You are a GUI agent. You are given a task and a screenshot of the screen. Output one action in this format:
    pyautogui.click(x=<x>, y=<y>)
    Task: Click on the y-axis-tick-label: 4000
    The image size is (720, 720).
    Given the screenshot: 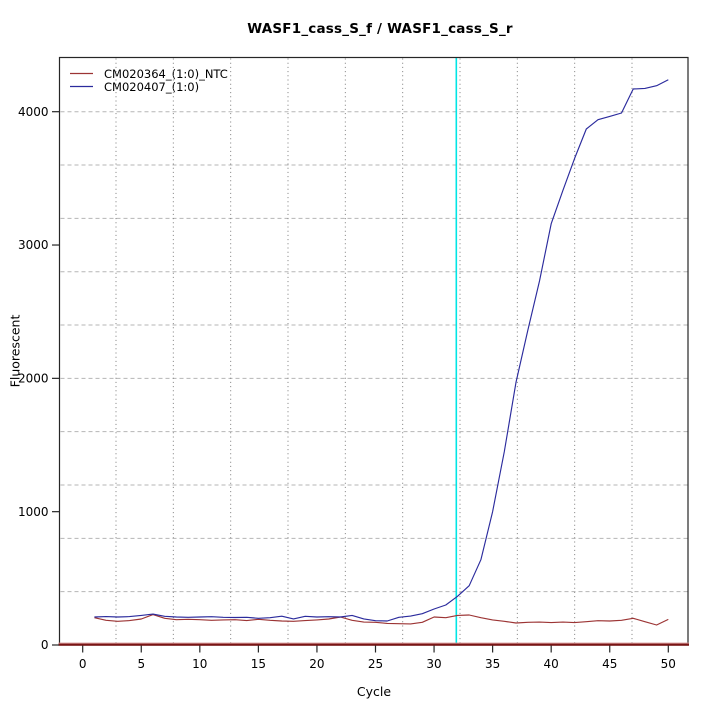 What is the action you would take?
    pyautogui.click(x=33, y=112)
    